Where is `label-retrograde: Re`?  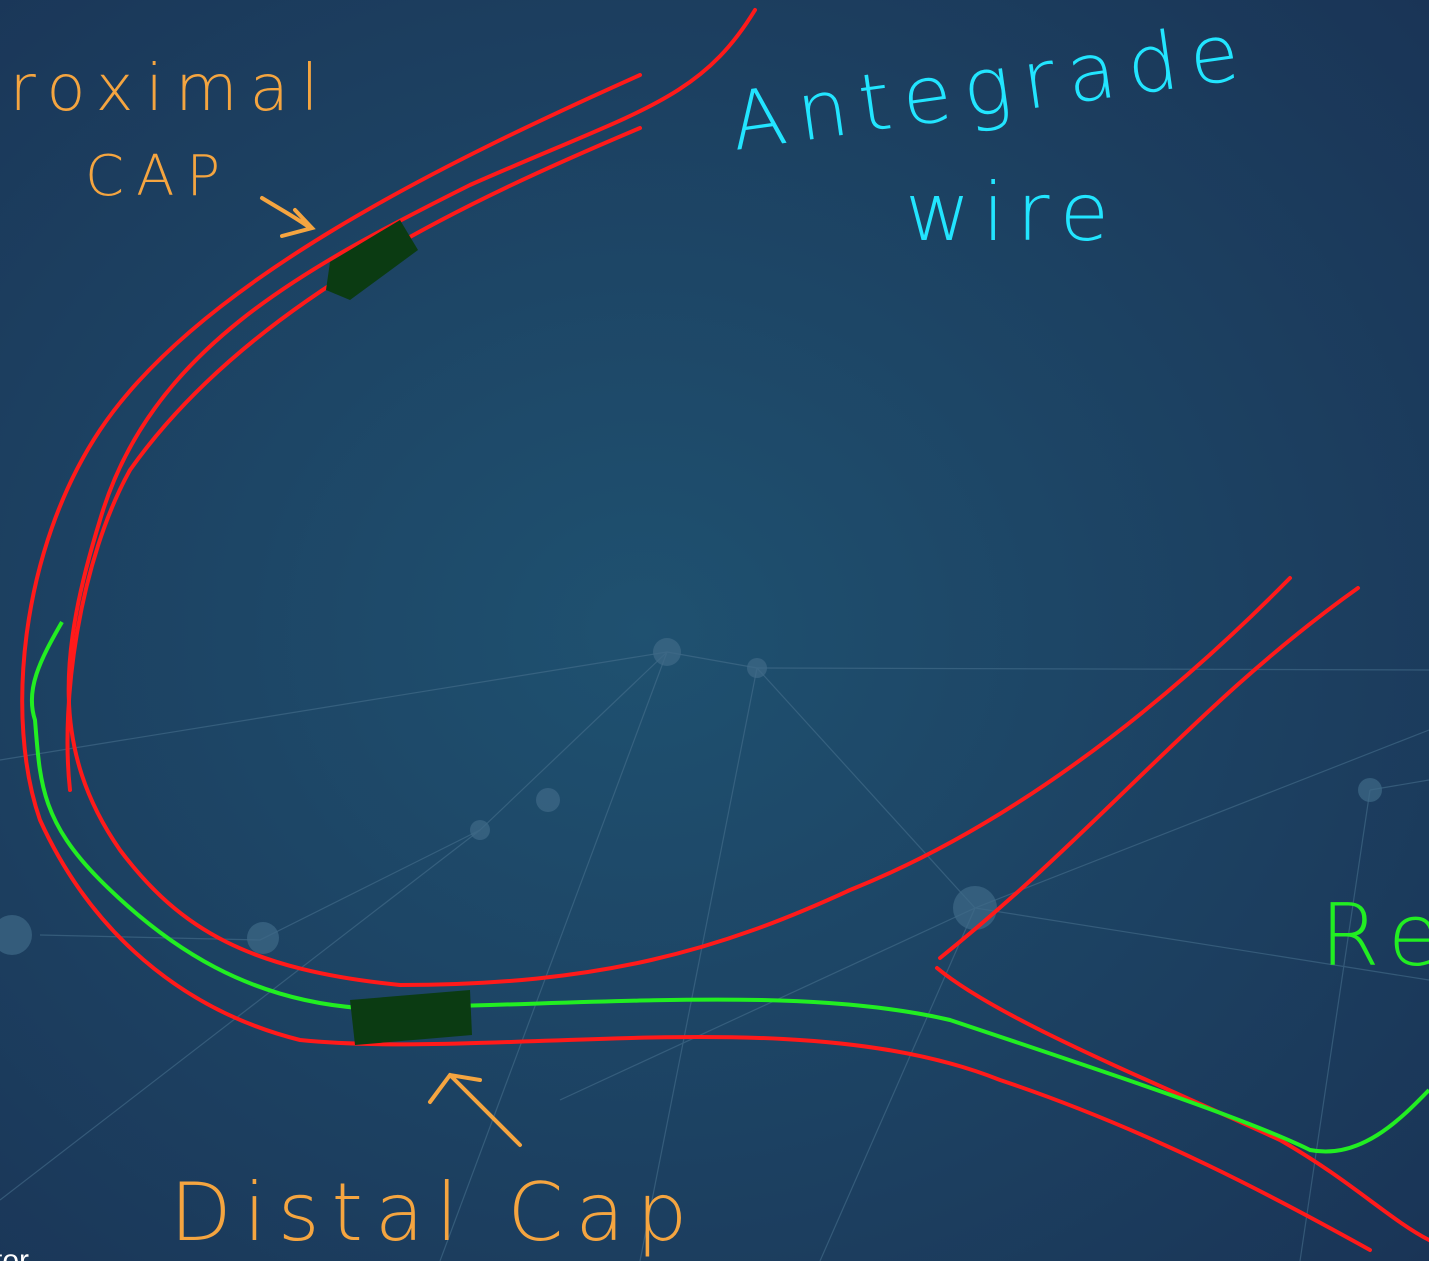 label-retrograde: Re is located at coordinates (1374, 936).